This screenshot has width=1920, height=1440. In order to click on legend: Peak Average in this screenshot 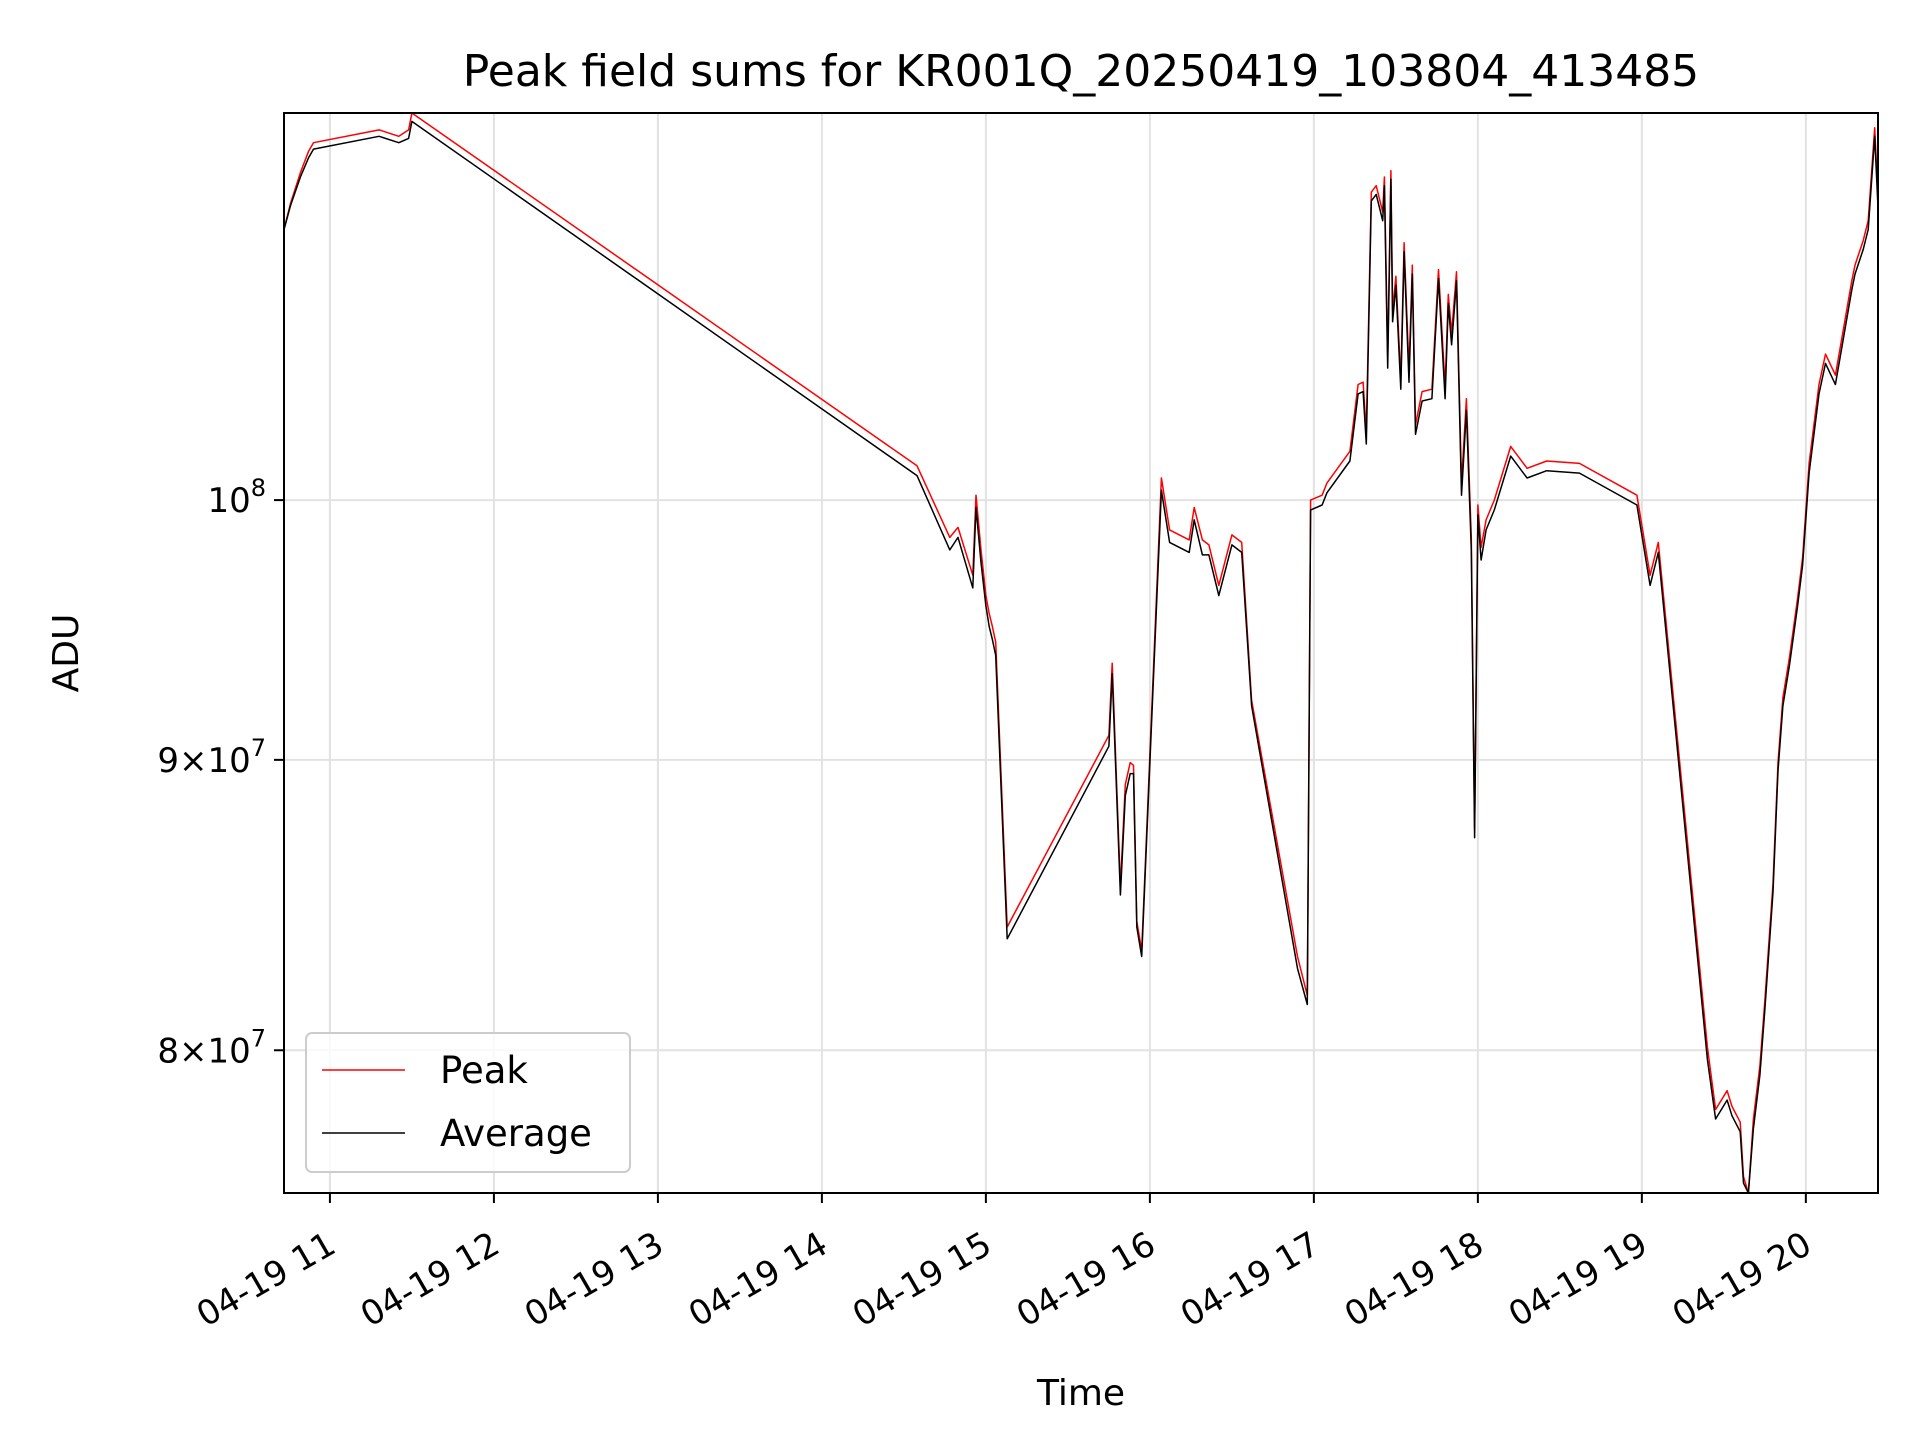, I will do `click(468, 1102)`.